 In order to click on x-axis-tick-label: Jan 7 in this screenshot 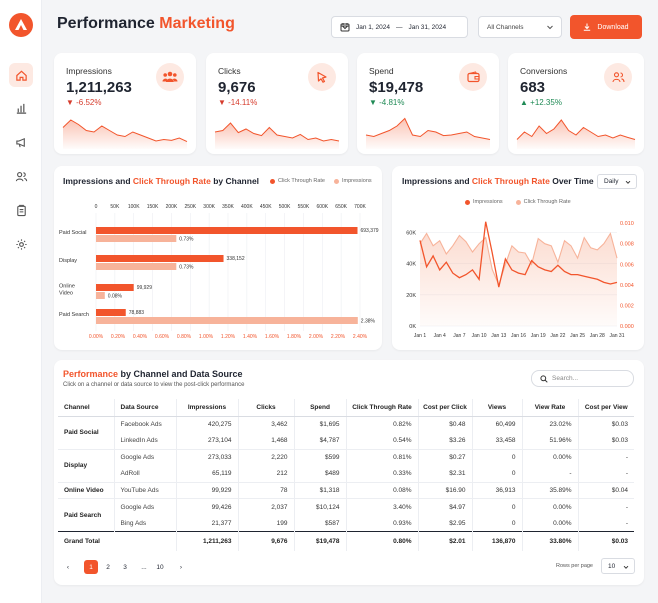, I will do `click(459, 336)`.